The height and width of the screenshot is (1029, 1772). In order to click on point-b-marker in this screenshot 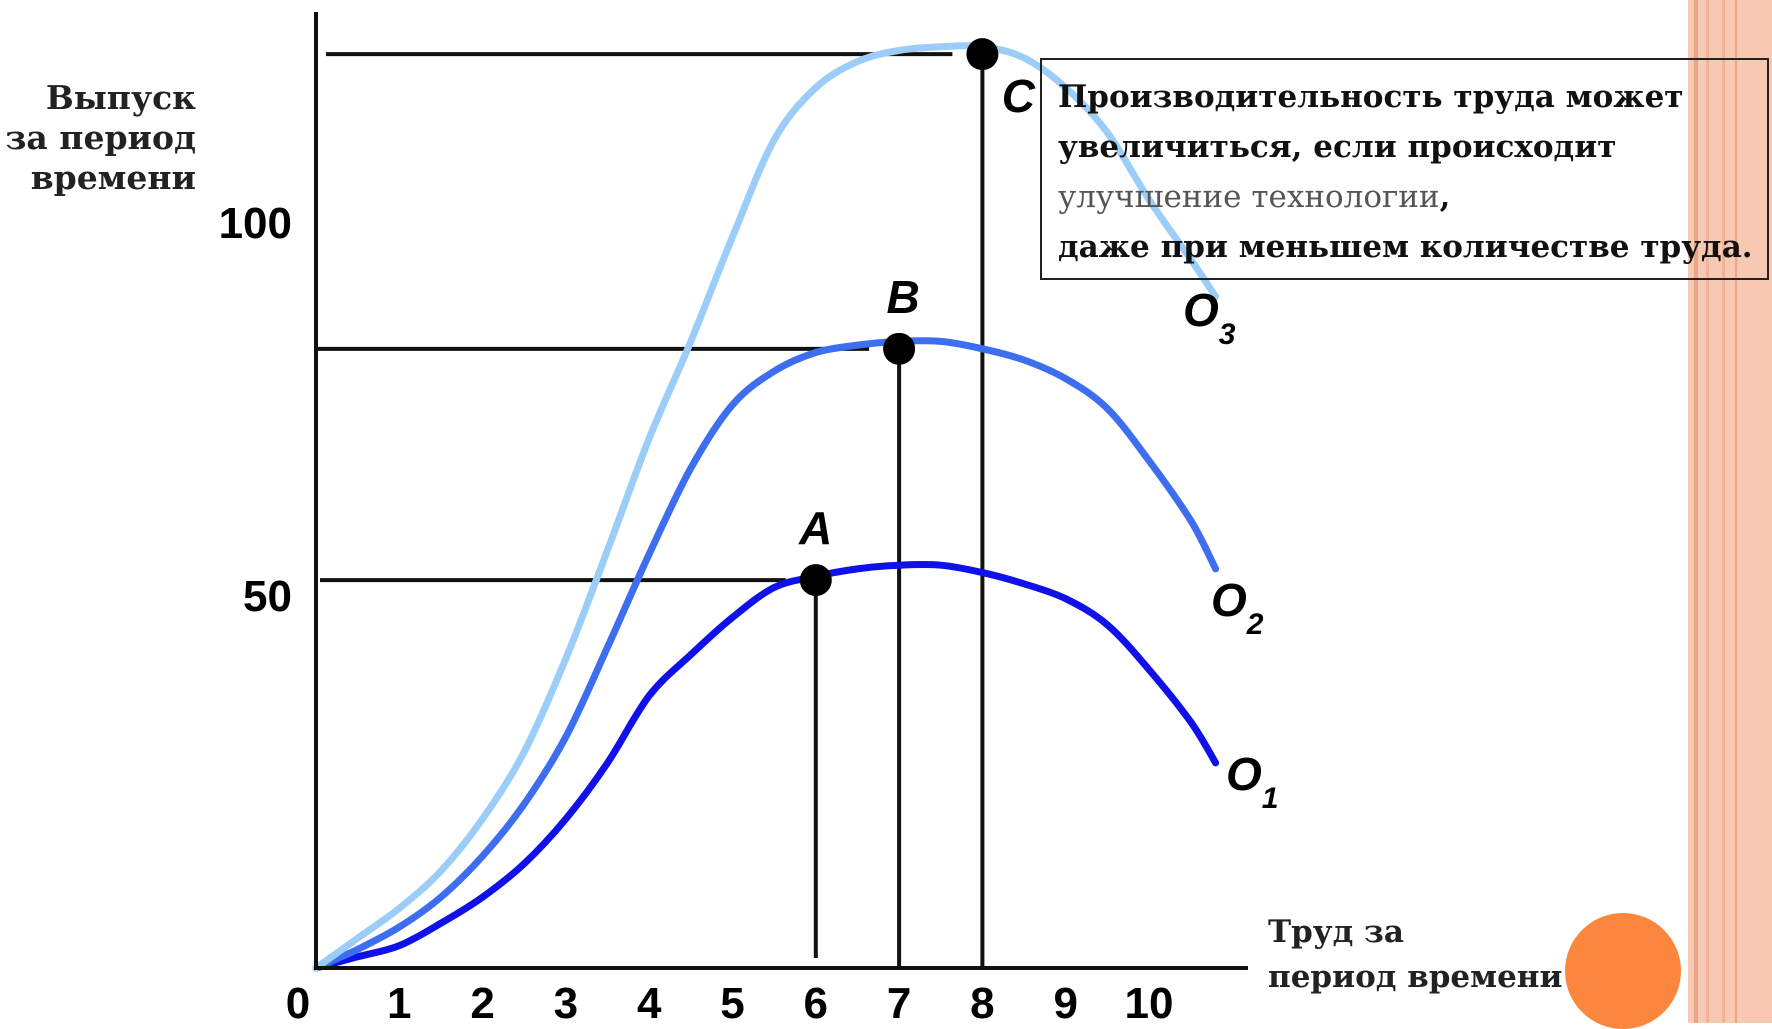, I will do `click(899, 348)`.